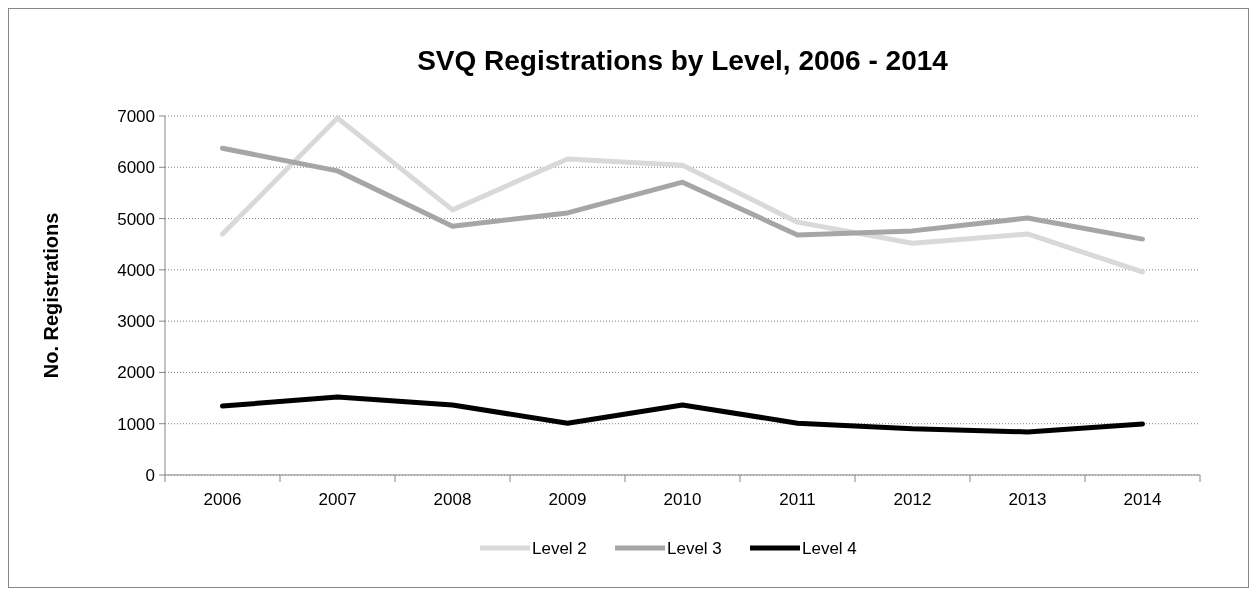 The height and width of the screenshot is (596, 1257). What do you see at coordinates (136, 424) in the screenshot?
I see `y-tick-label: 1000` at bounding box center [136, 424].